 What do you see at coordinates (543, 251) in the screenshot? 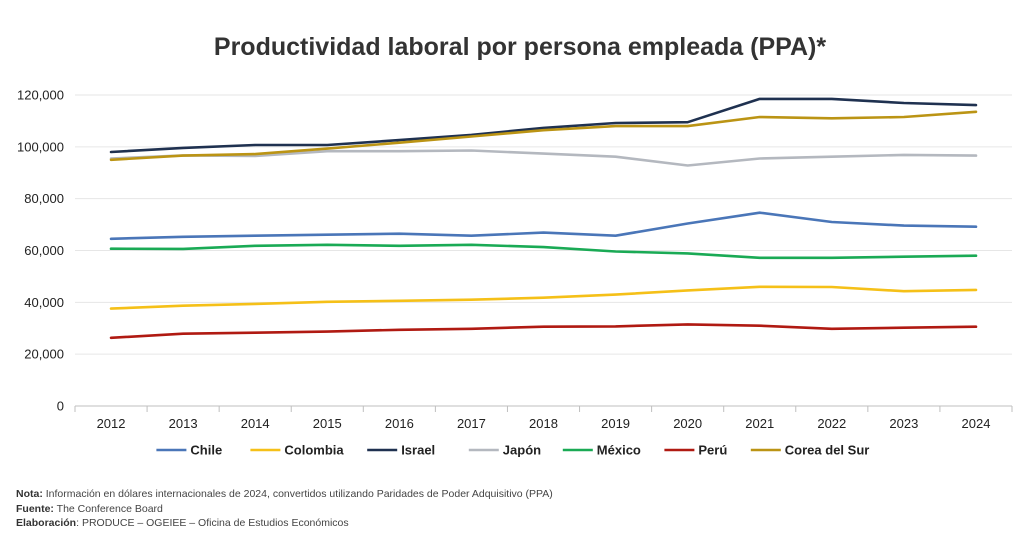
I see `series-line-mexico` at bounding box center [543, 251].